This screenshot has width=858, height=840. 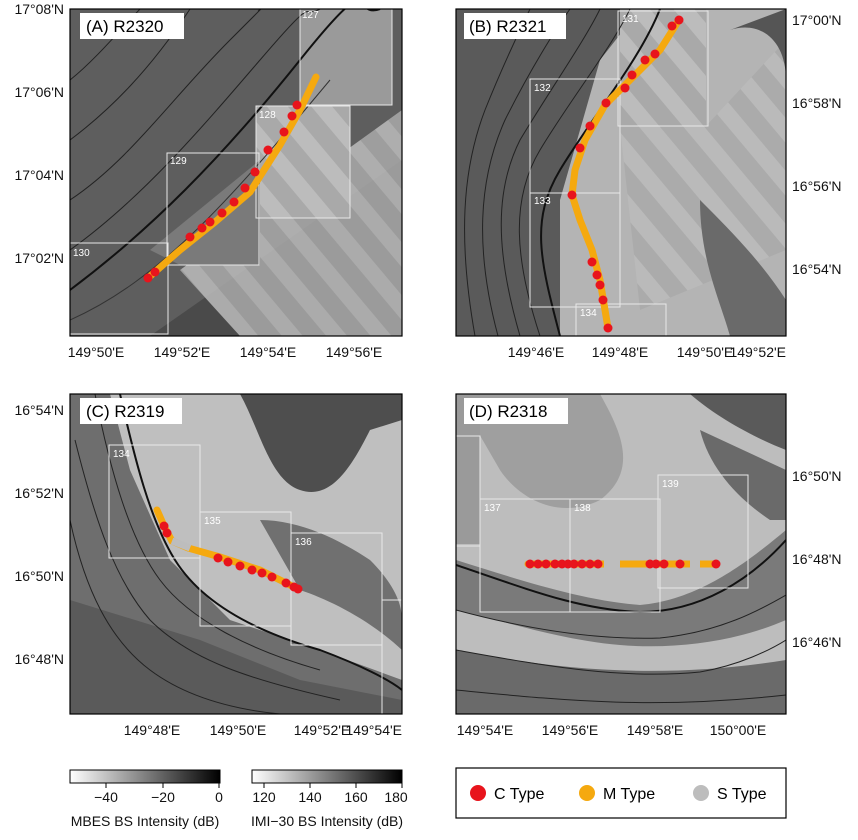 I want to click on colorbar-tick-label: −20, so click(x=163, y=797).